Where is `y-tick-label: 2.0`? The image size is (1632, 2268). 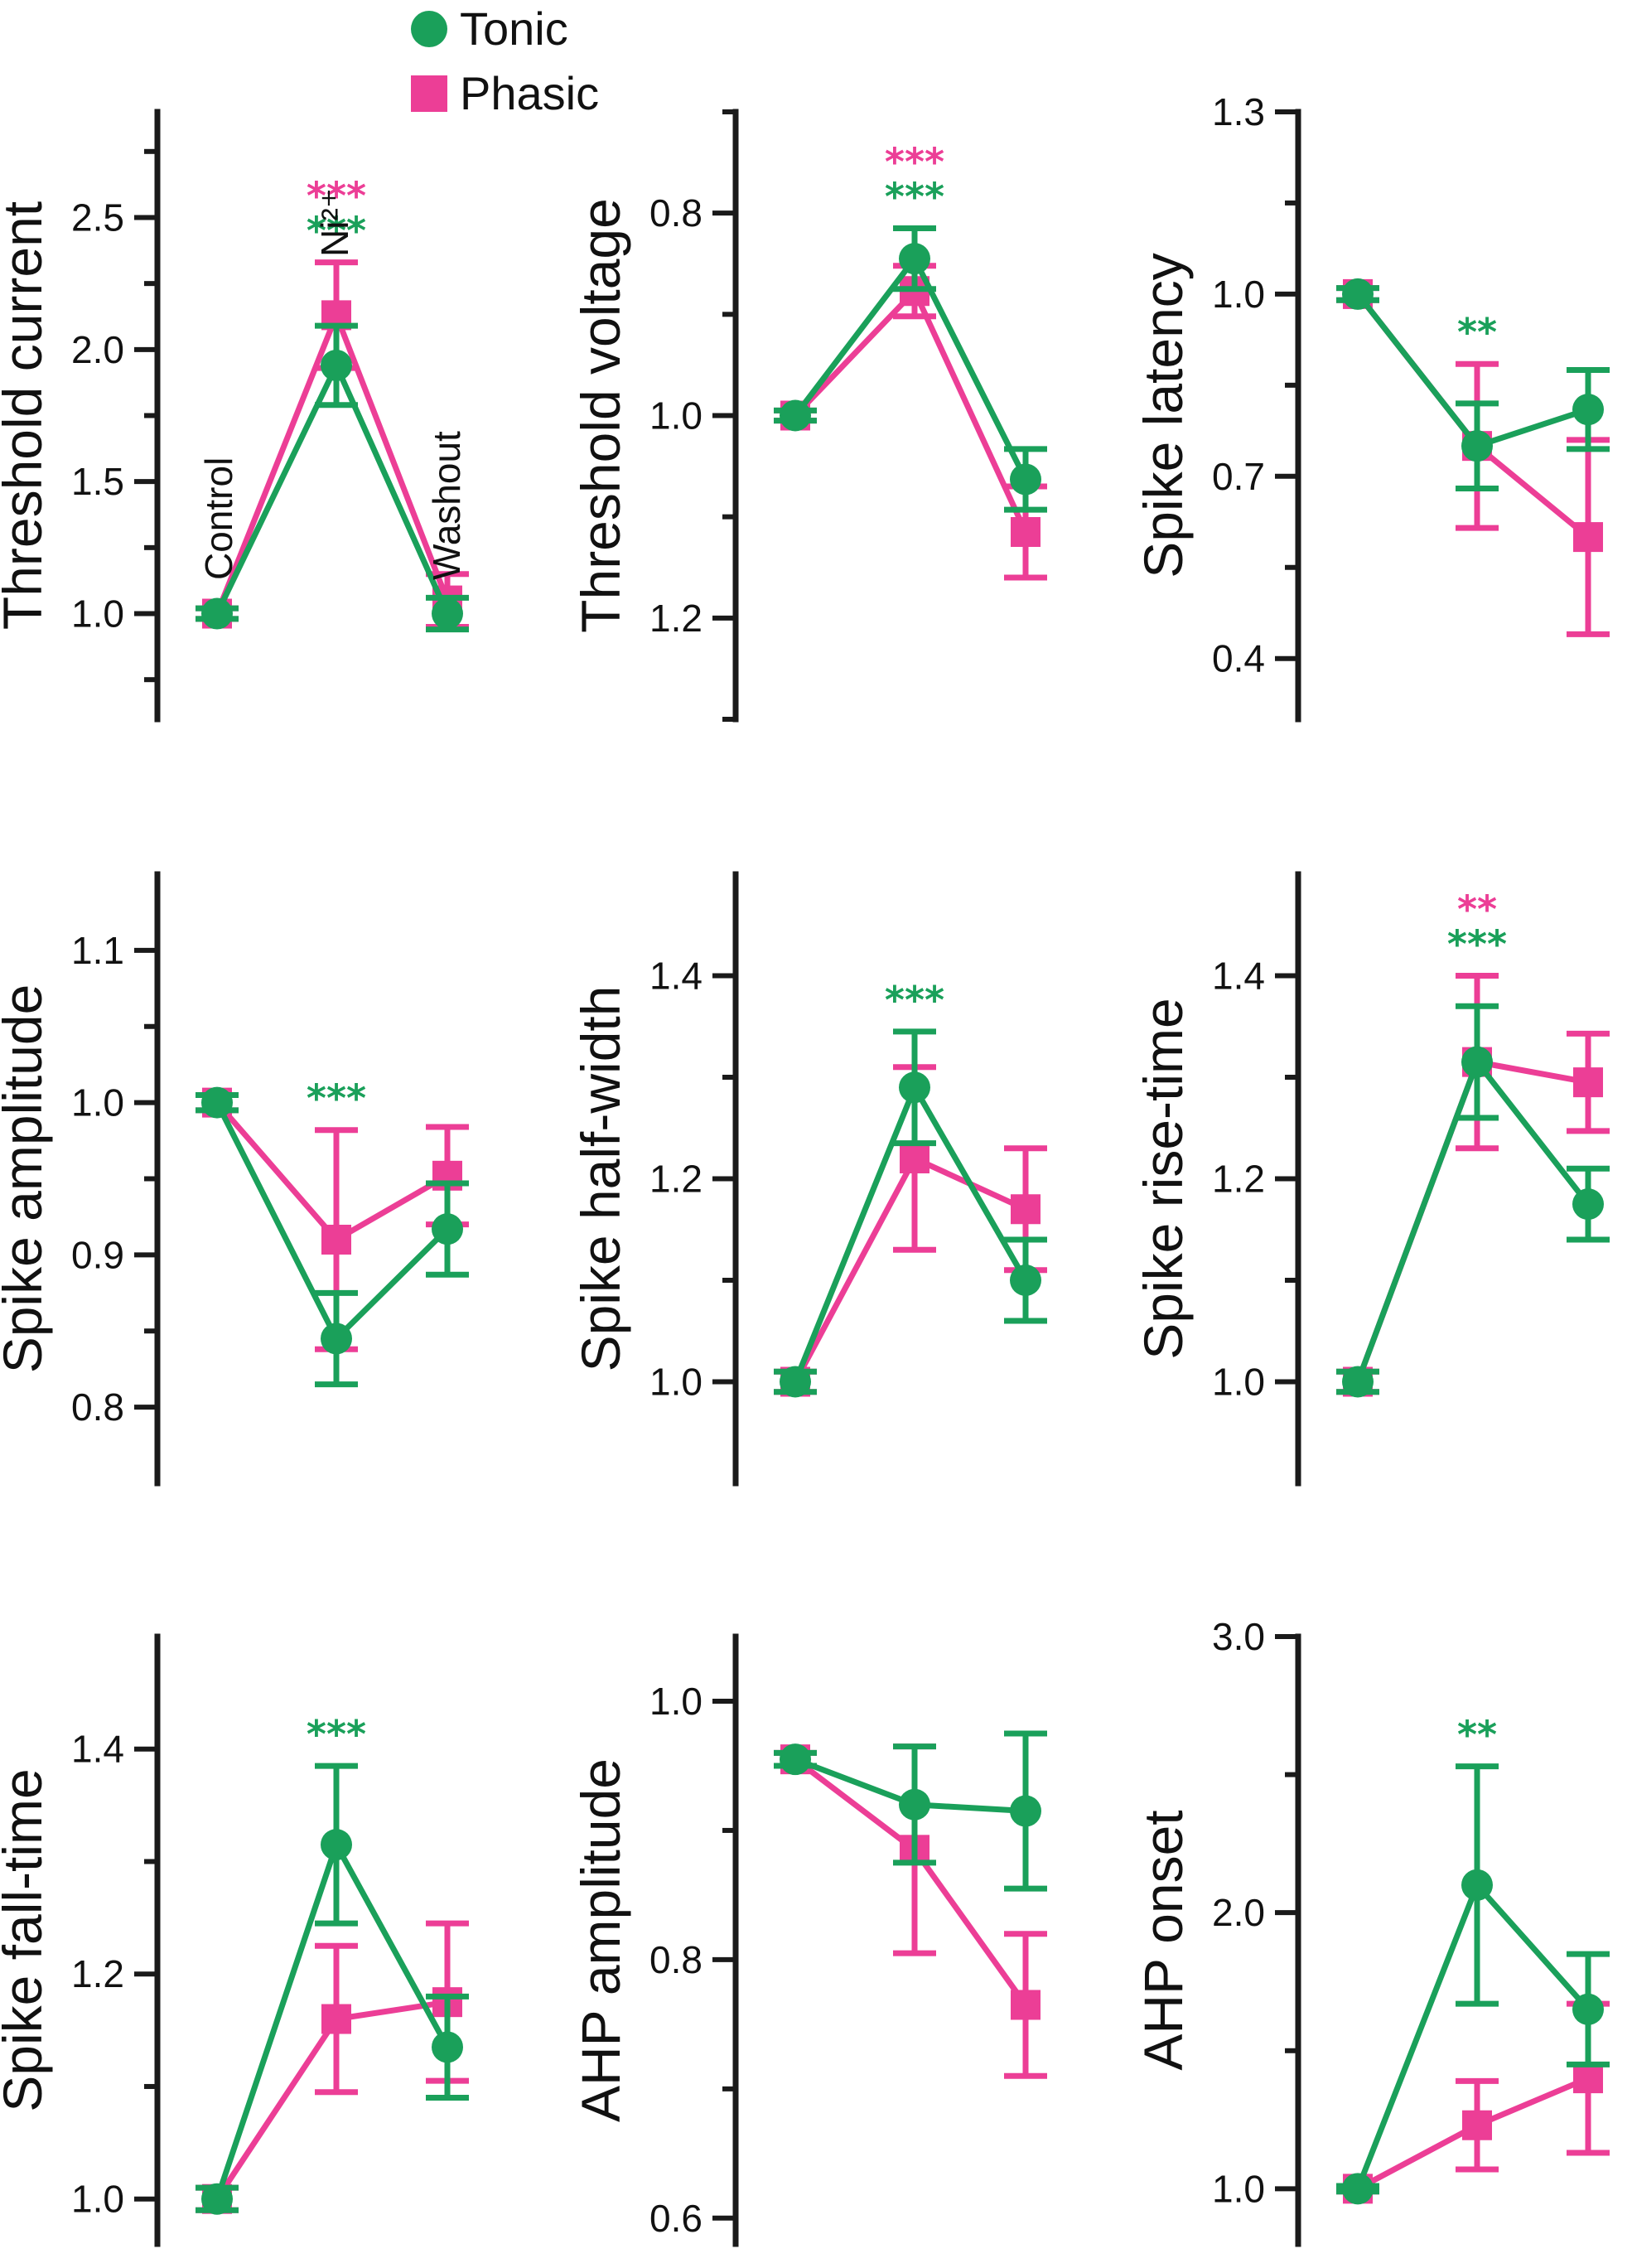 y-tick-label: 2.0 is located at coordinates (97, 349).